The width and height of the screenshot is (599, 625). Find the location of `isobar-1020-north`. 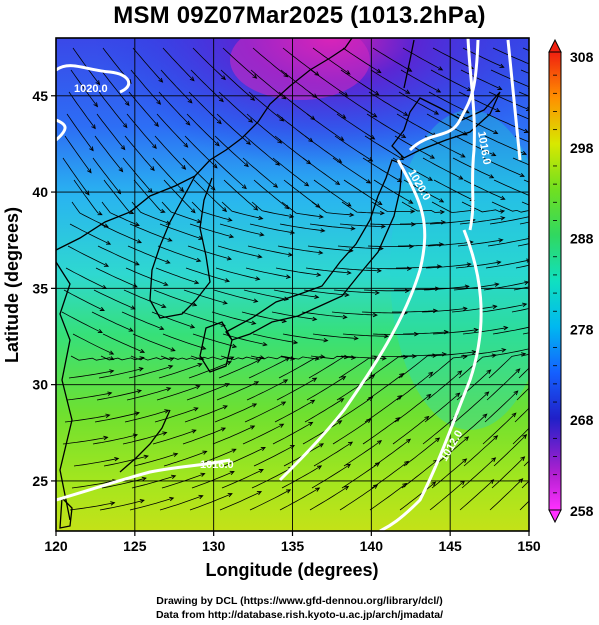

isobar-1020-north is located at coordinates (93, 79).